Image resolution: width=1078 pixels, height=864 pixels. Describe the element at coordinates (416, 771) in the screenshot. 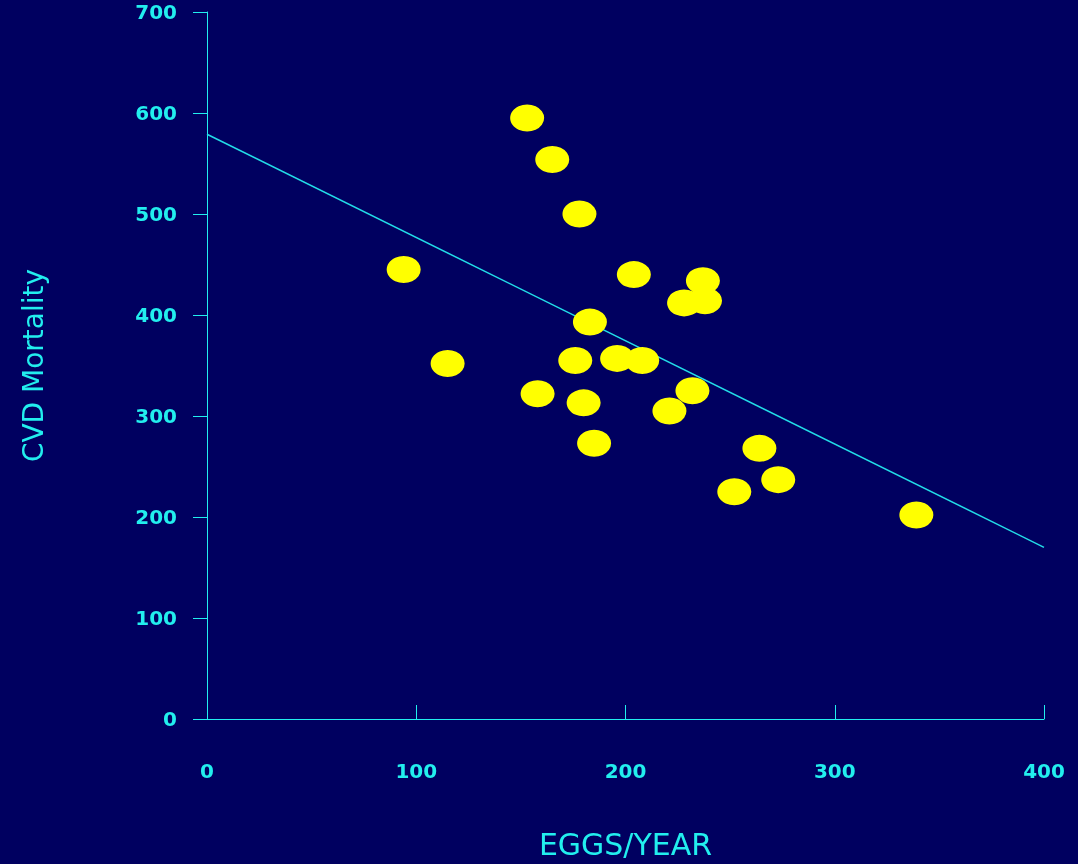

I see `x-tick-label: 100` at that location.